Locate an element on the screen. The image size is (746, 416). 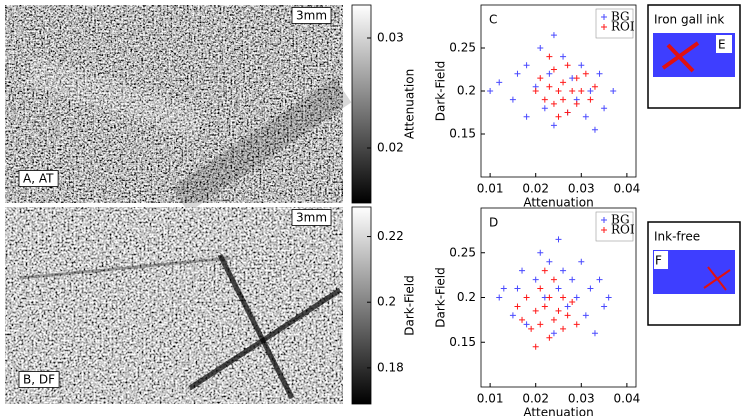
colorbar-tick-label: 0.22 is located at coordinates (390, 236).